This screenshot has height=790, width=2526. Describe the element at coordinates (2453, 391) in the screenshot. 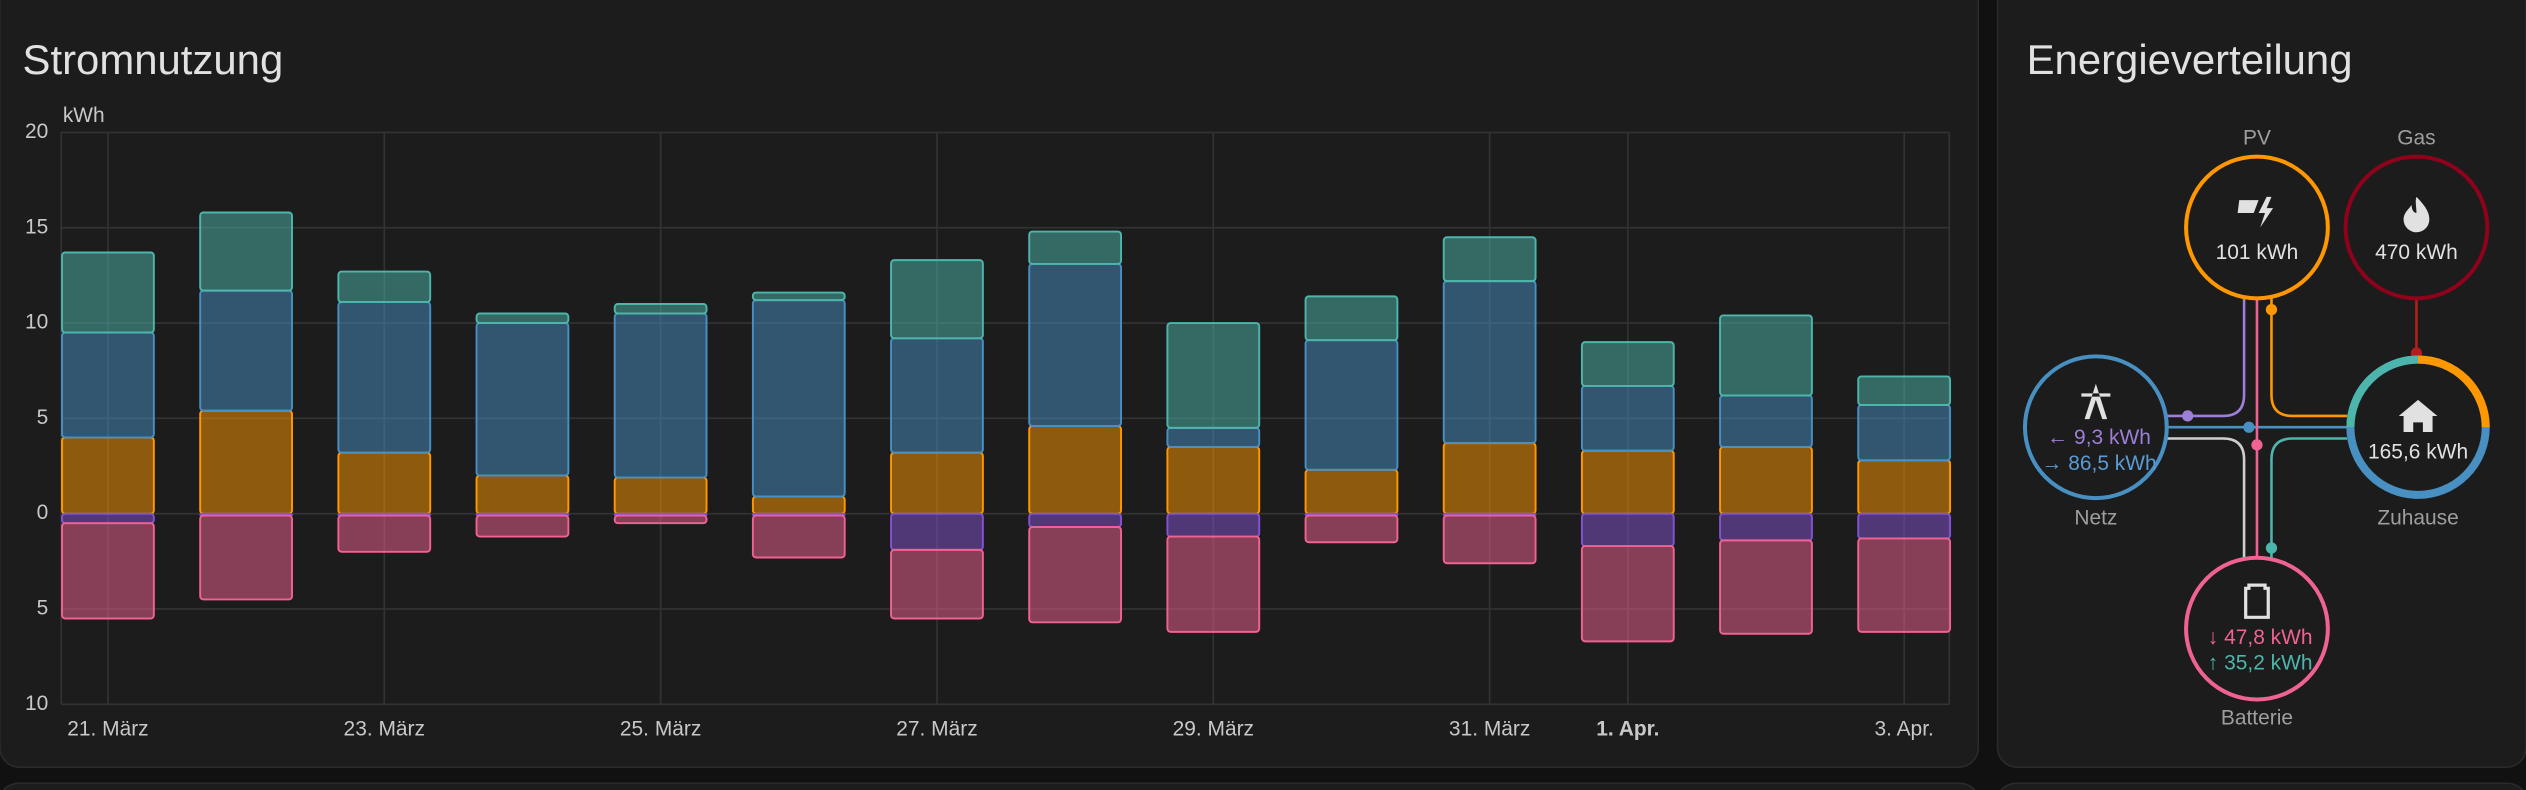

I see `home-ring` at that location.